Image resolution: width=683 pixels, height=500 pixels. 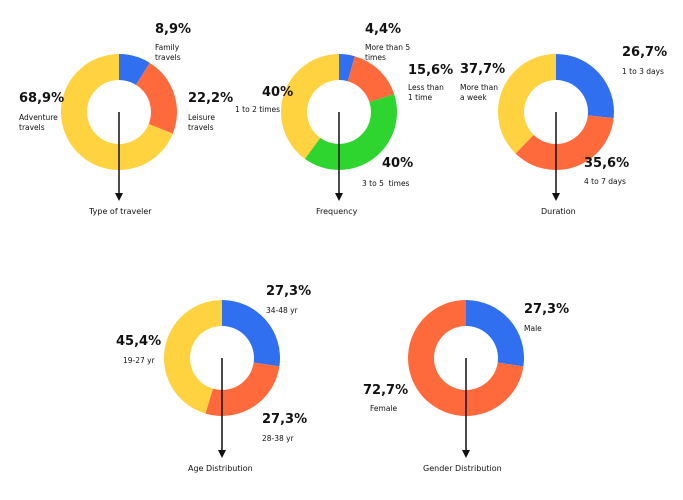 What do you see at coordinates (483, 69) in the screenshot?
I see `slice-pct-more-than-week: 37,7%` at bounding box center [483, 69].